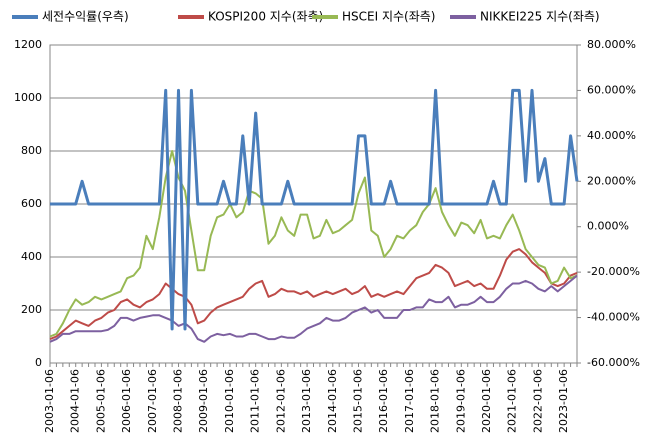 The width and height of the screenshot is (648, 441). I want to click on y2-tick-label: -40.000%, so click(613, 317).